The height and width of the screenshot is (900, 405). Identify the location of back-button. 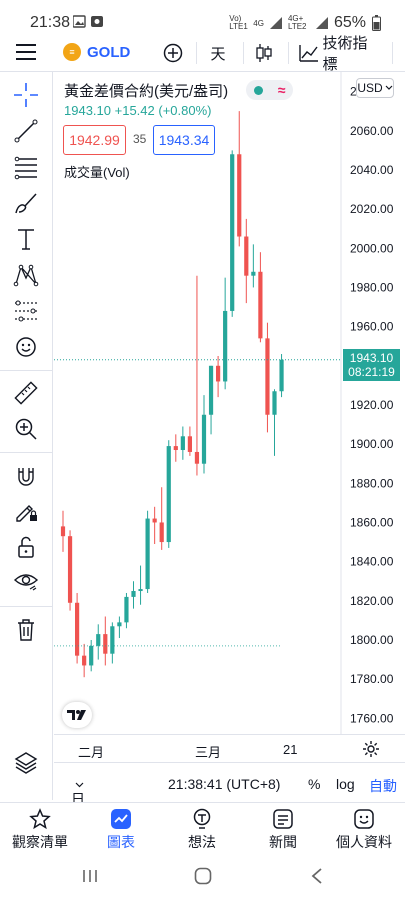
(317, 878).